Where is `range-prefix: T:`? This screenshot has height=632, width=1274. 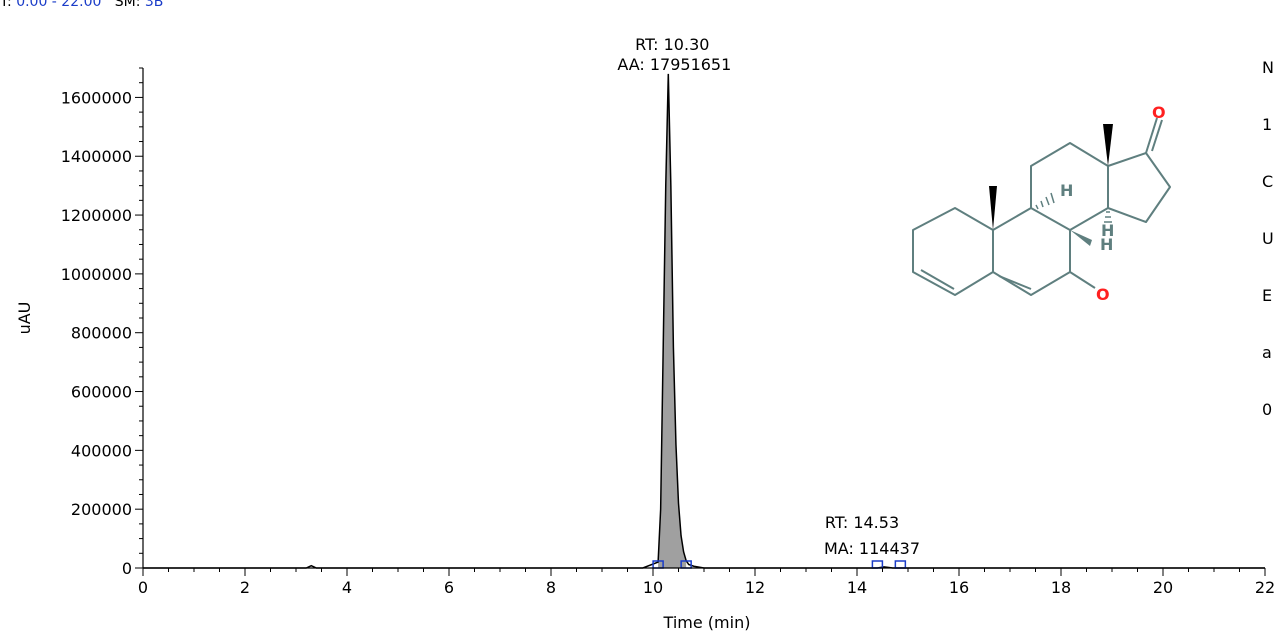 range-prefix: T: is located at coordinates (6, 5).